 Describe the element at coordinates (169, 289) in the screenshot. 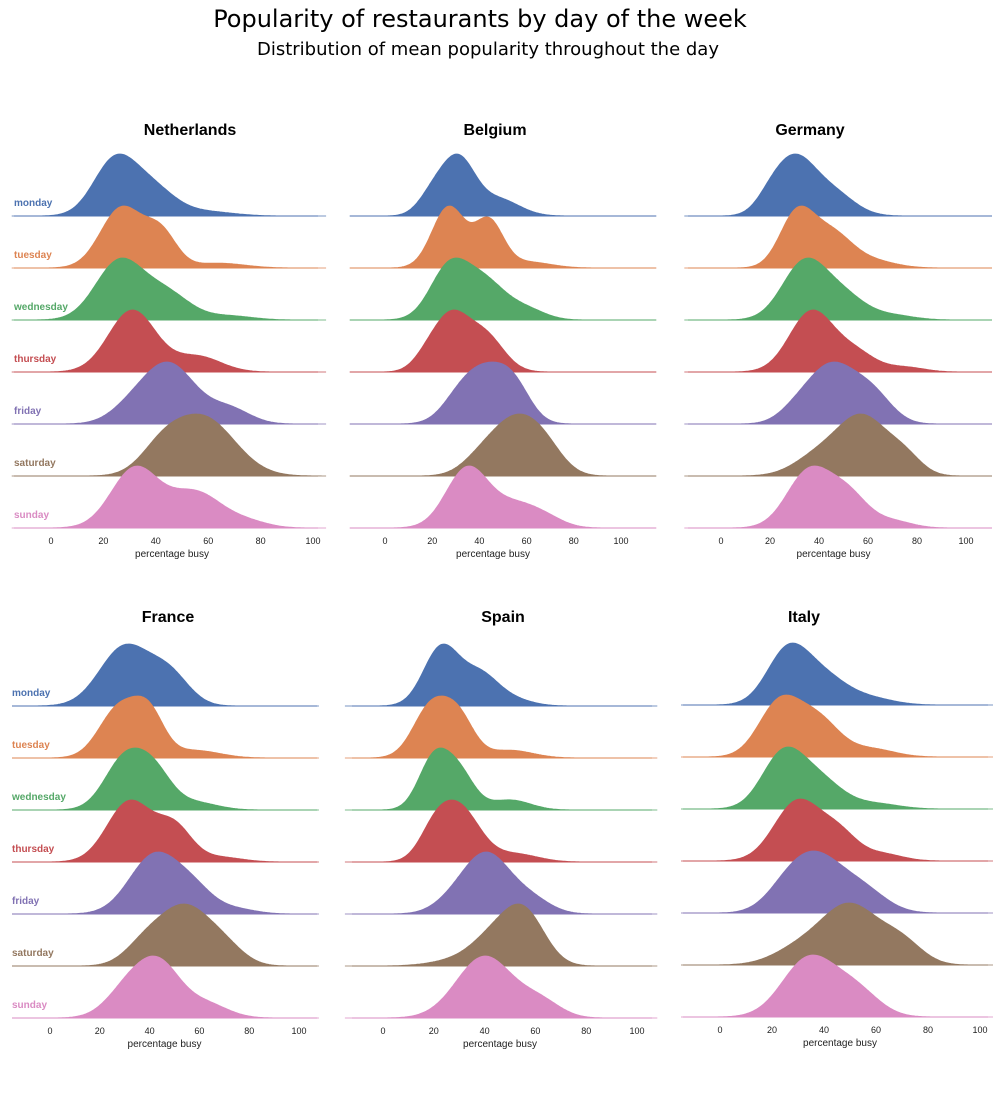

I see `ridge-netherlands-wednesday` at that location.